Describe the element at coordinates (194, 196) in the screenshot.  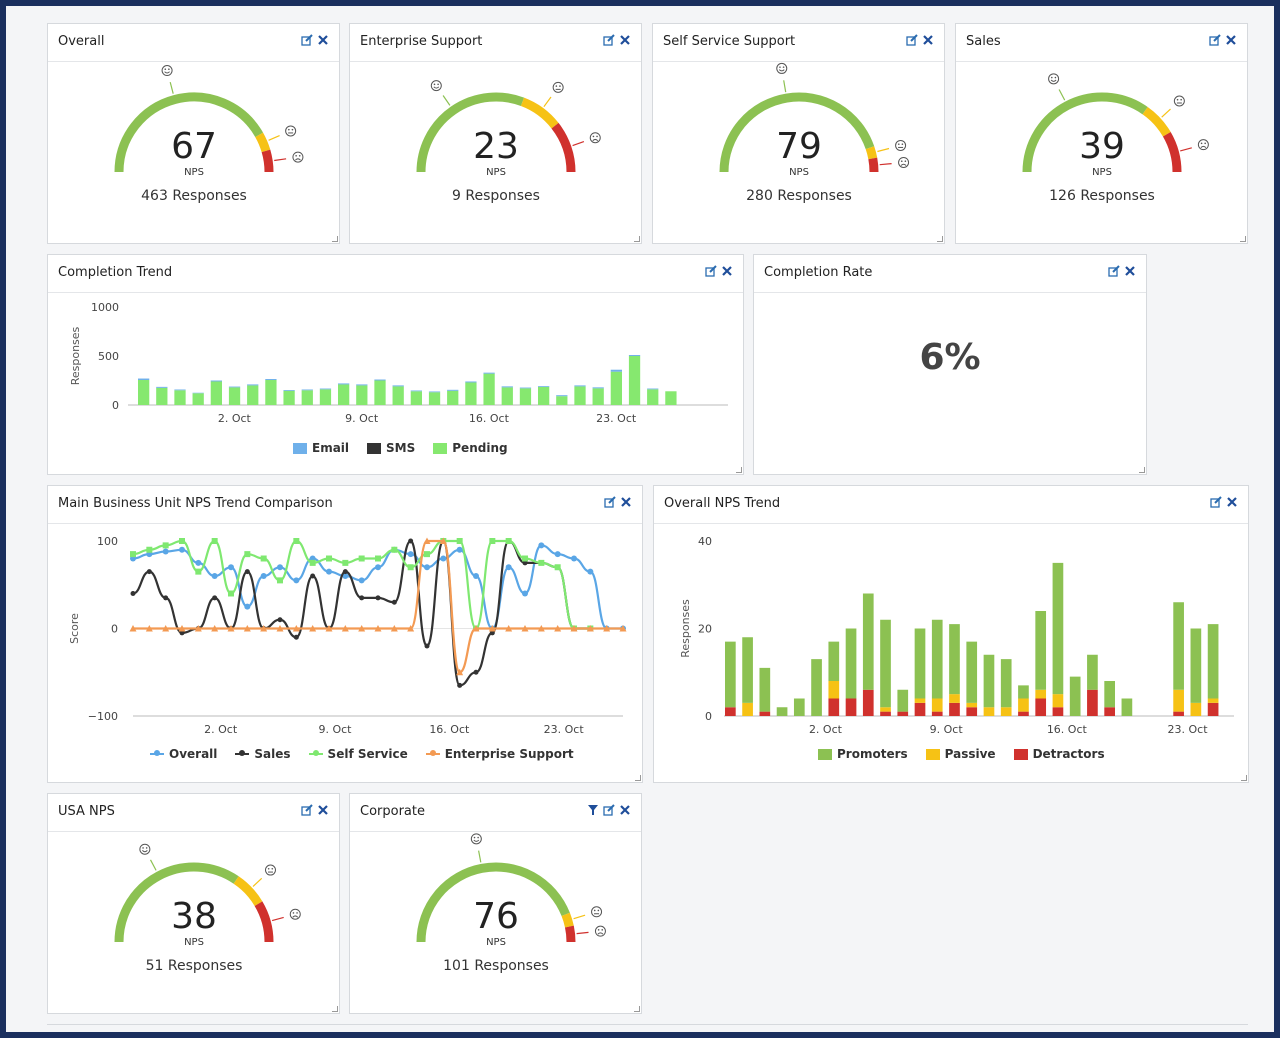
I see `response-count: 463 Responses` at that location.